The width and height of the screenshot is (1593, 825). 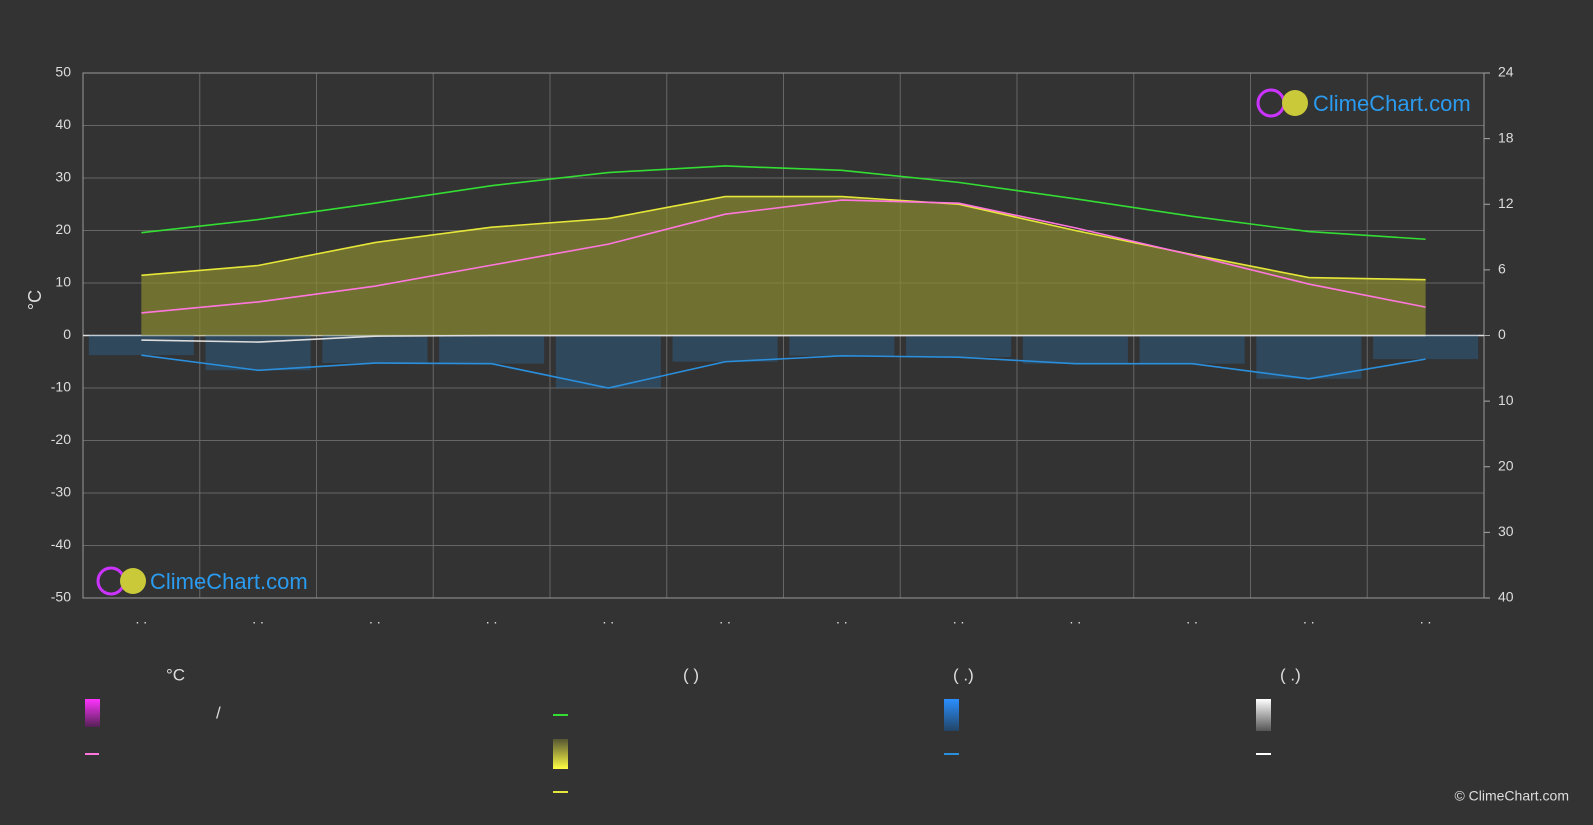 I want to click on y-tick-label: 0, so click(x=67, y=334).